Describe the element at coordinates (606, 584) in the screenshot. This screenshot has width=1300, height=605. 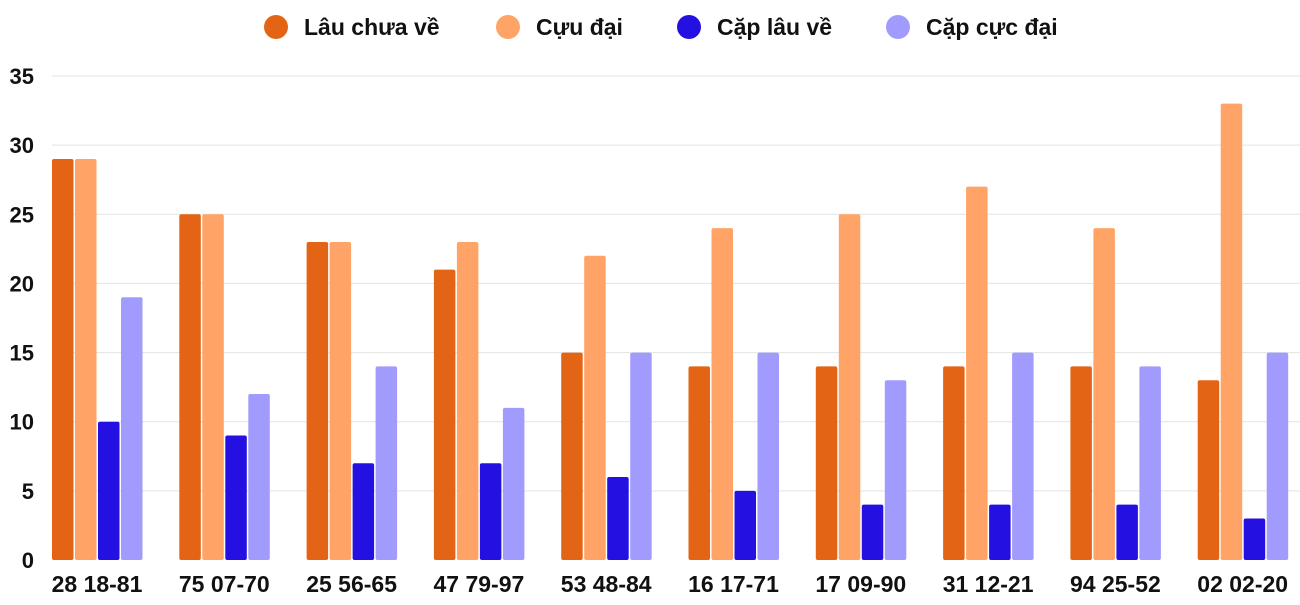
I see `x-tick-label: 53 48-84` at that location.